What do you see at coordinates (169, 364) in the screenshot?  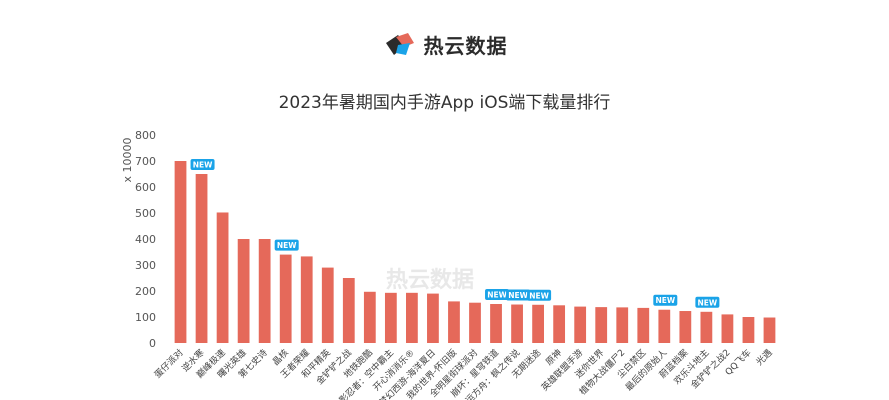 I see `x-tick-label: 蛋仔派对` at bounding box center [169, 364].